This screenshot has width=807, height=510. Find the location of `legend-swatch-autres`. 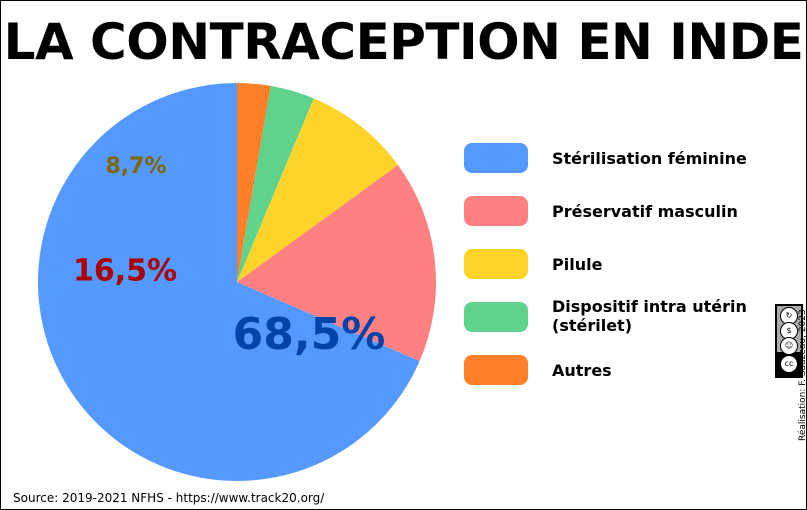

legend-swatch-autres is located at coordinates (496, 370).